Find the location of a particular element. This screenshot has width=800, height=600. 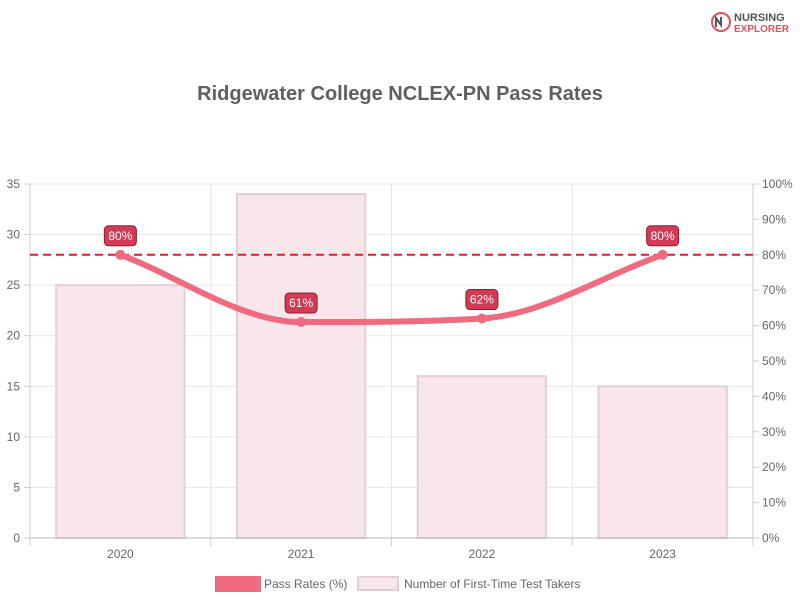

legend-swatch-pass-rates is located at coordinates (238, 584).